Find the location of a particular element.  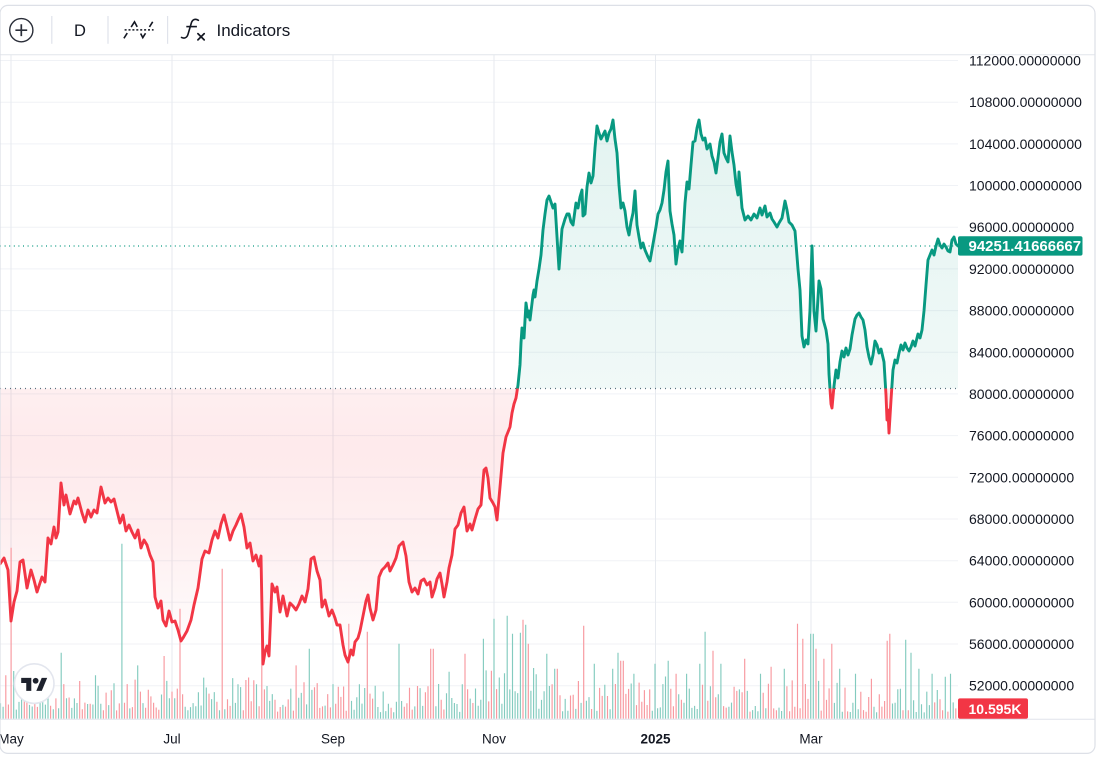

svg-text: 2025 is located at coordinates (655, 739).